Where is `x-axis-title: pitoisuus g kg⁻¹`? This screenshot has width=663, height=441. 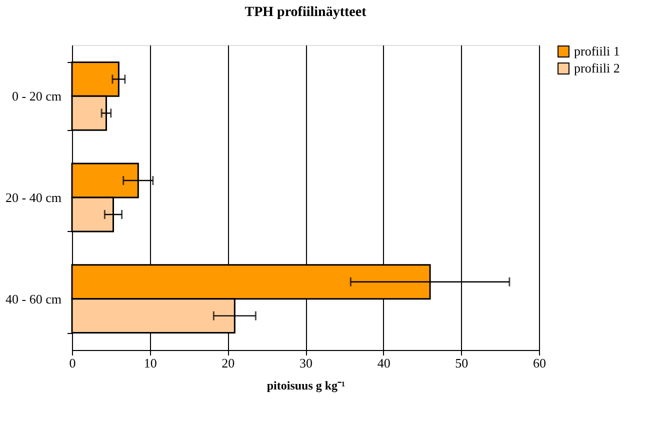 x-axis-title: pitoisuus g kg⁻¹ is located at coordinates (306, 385).